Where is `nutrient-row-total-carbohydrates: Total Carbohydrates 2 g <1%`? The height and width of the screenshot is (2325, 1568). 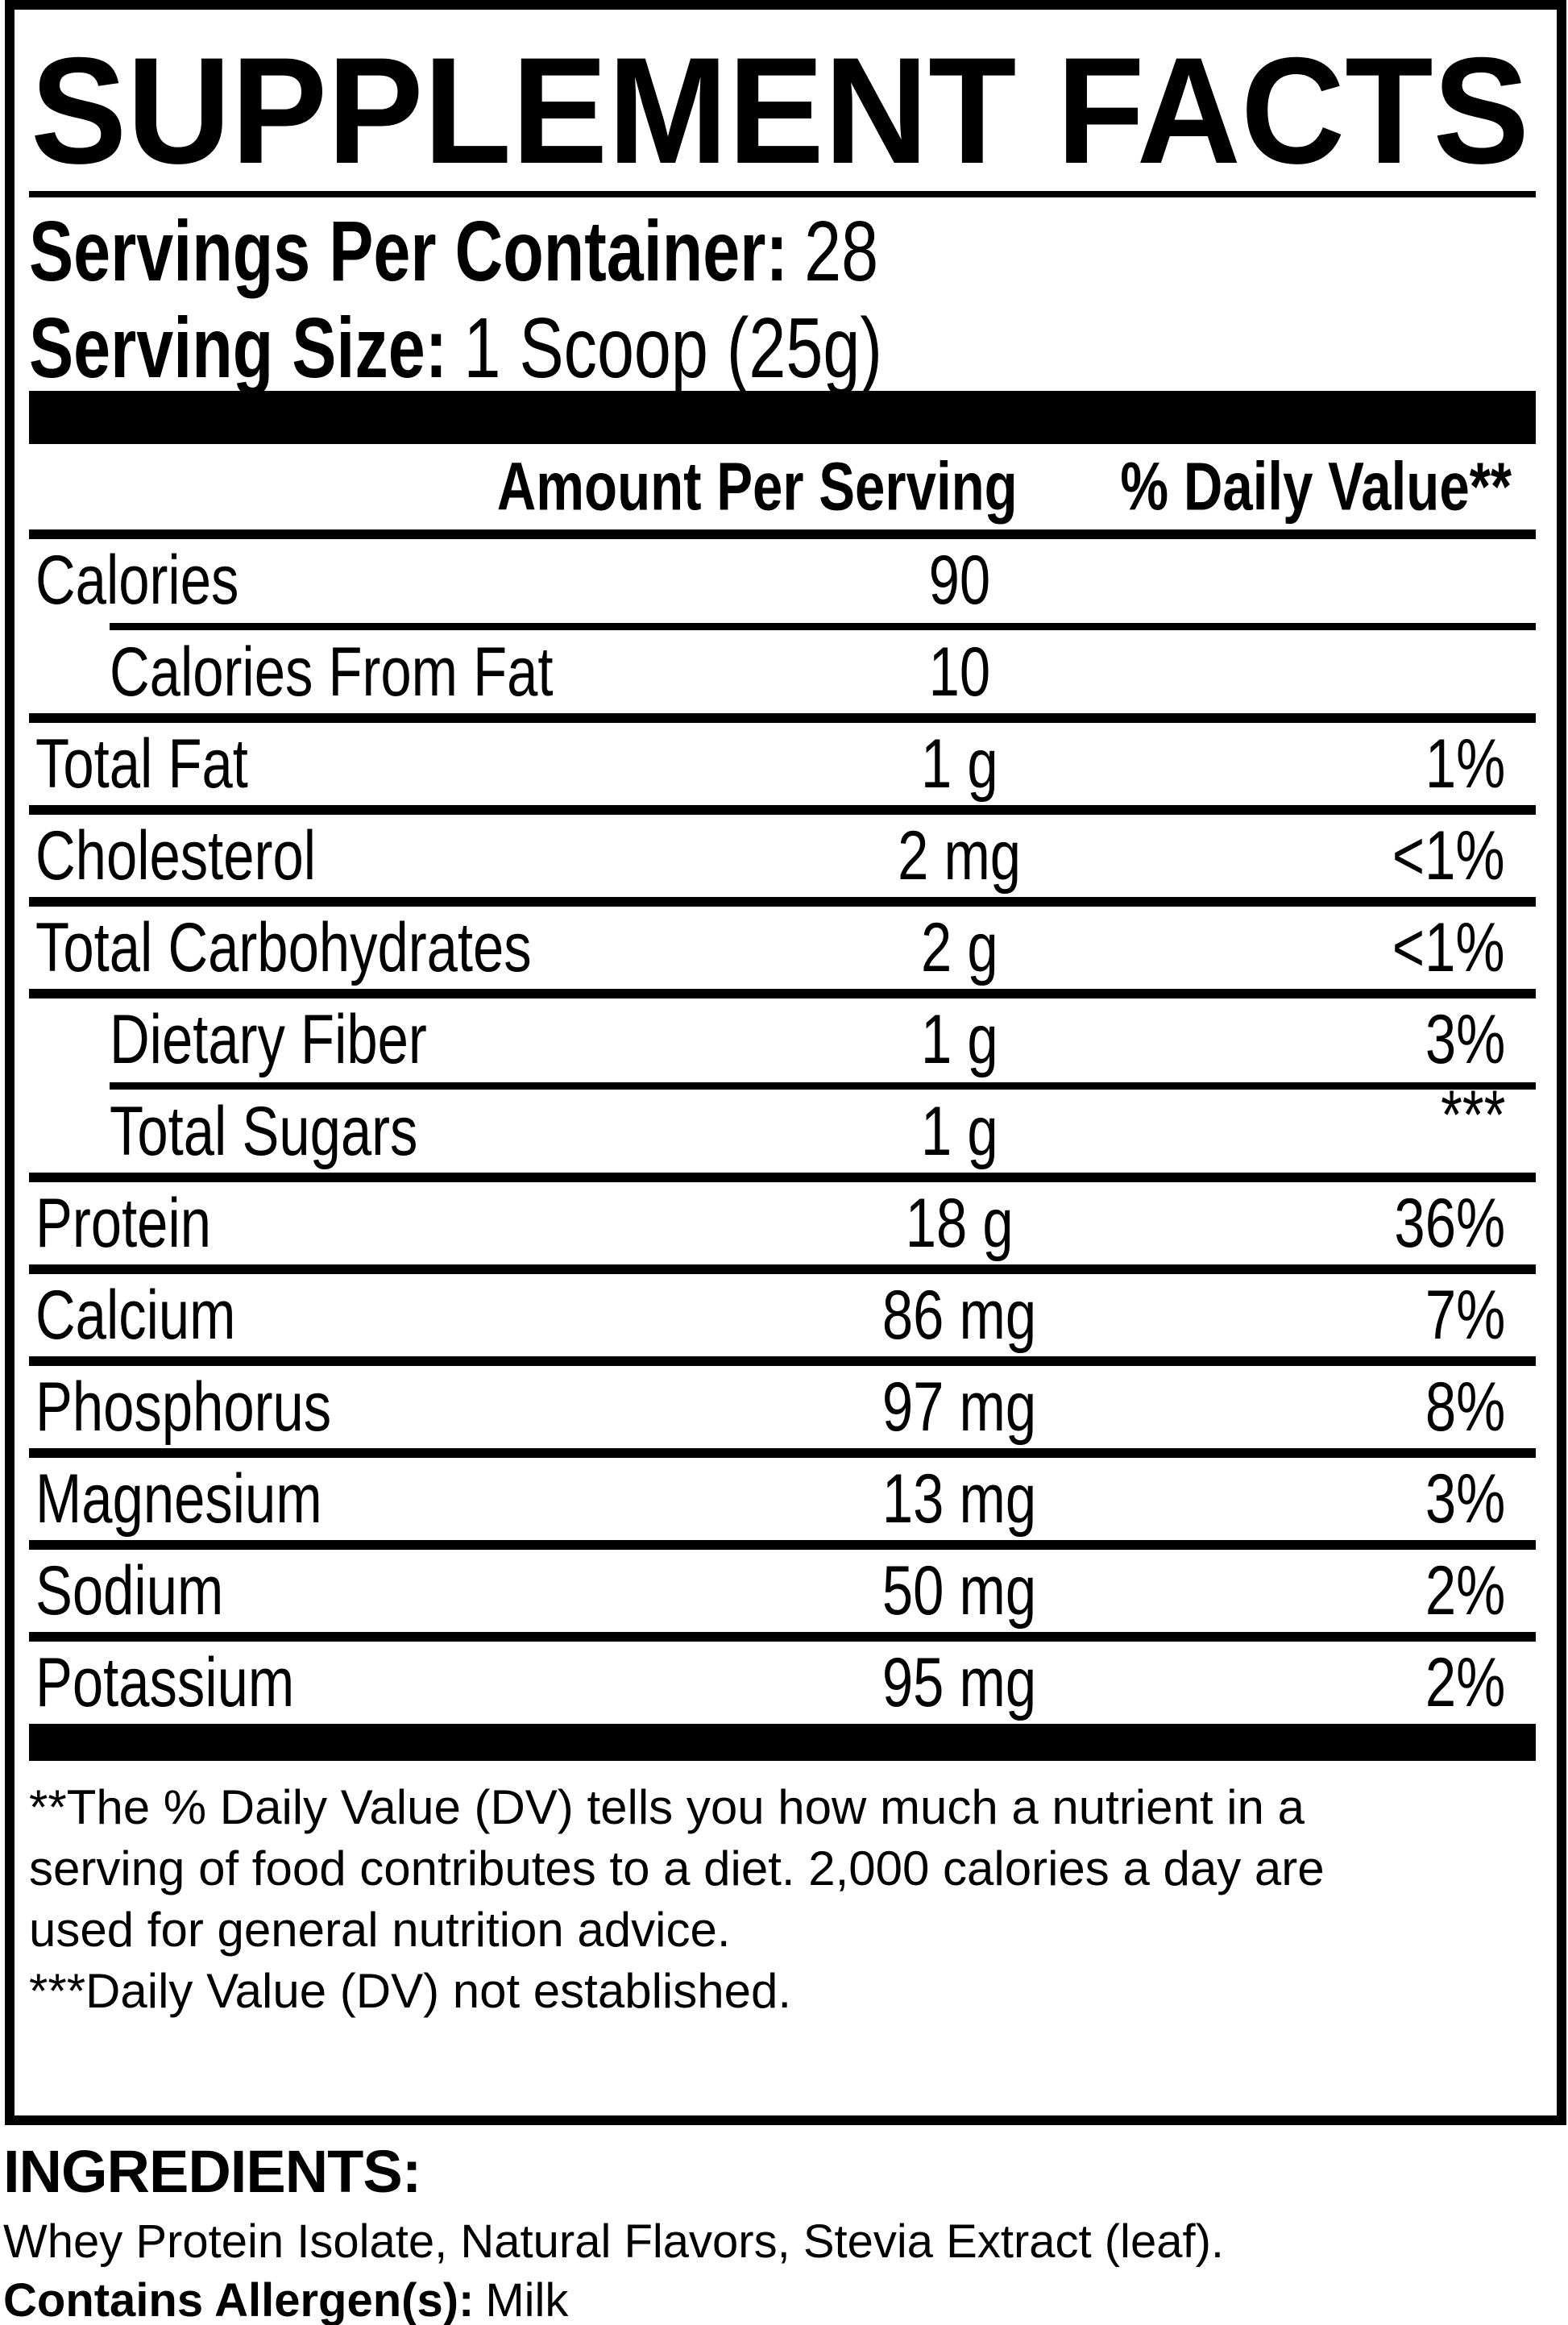
nutrient-row-total-carbohydrates: Total Carbohydrates 2 g <1% is located at coordinates (782, 948).